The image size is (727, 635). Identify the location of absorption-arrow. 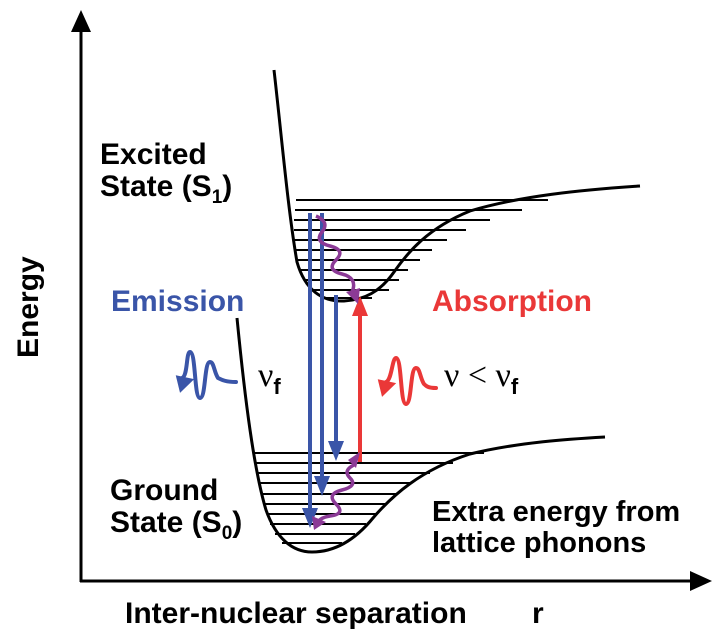
(360, 379).